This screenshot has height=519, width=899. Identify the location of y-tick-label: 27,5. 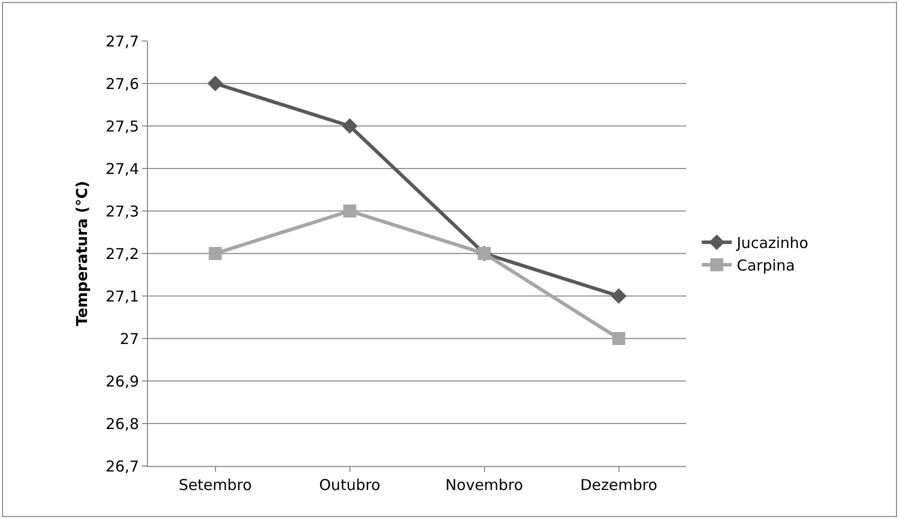
(122, 126).